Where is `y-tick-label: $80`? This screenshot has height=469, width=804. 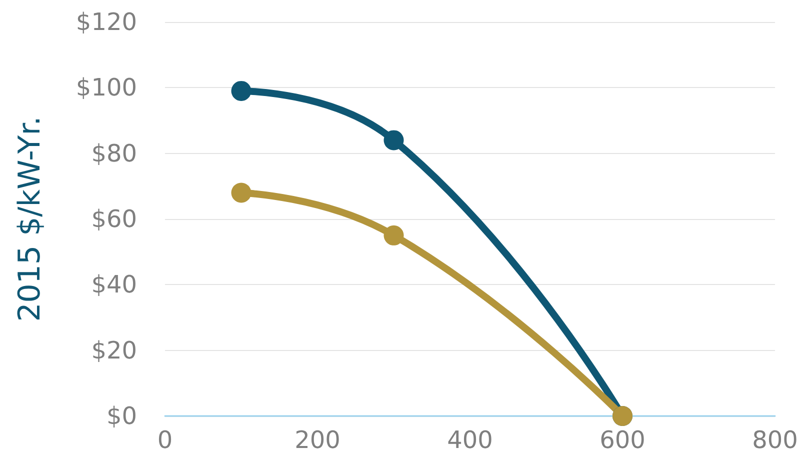 y-tick-label: $80 is located at coordinates (114, 153).